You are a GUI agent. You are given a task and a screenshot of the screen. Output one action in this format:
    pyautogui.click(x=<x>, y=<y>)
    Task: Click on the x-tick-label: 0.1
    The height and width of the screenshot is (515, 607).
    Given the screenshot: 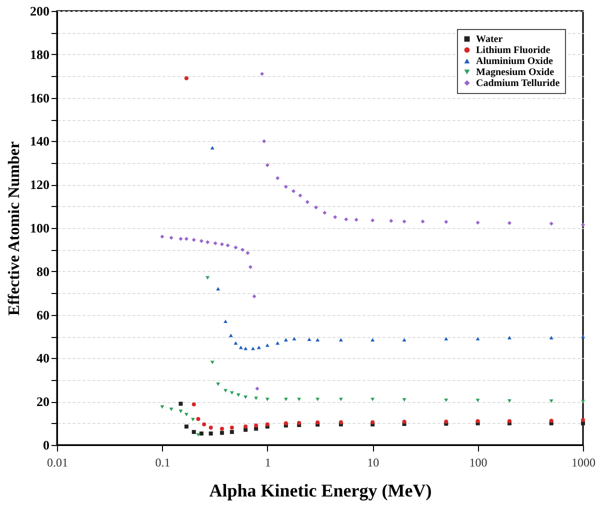 What is the action you would take?
    pyautogui.click(x=162, y=463)
    